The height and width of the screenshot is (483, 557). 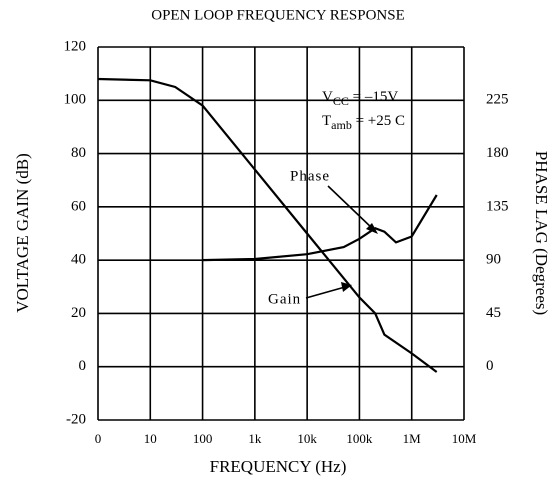 What do you see at coordinates (284, 299) in the screenshot?
I see `series-label: Gain` at bounding box center [284, 299].